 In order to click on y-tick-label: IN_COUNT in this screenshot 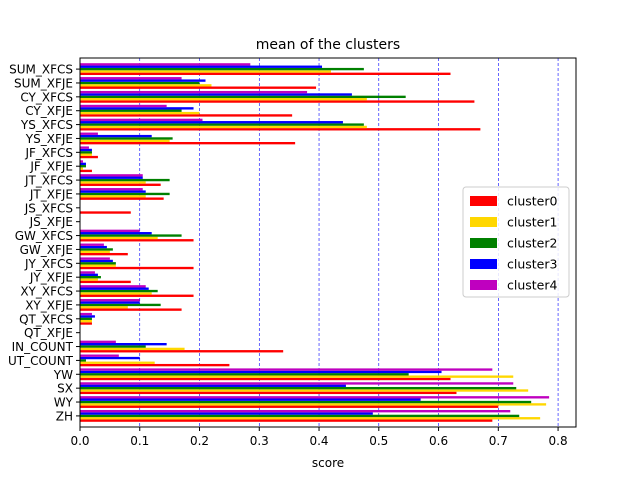, I will do `click(43, 347)`.